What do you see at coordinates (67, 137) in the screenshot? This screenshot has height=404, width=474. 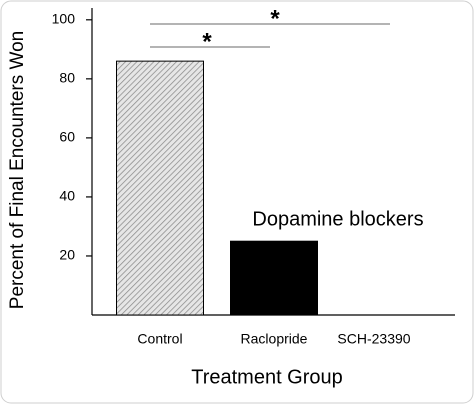 I see `y-tick-label: 60` at bounding box center [67, 137].